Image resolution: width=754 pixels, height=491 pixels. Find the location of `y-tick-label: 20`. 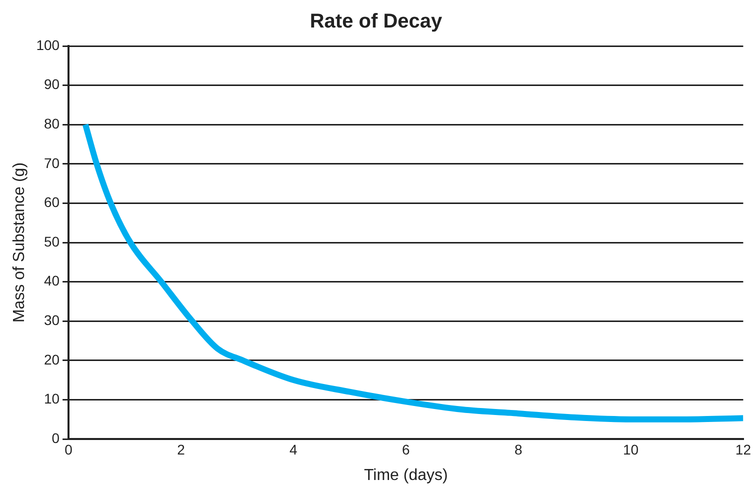

y-tick-label: 20 is located at coordinates (52, 359).